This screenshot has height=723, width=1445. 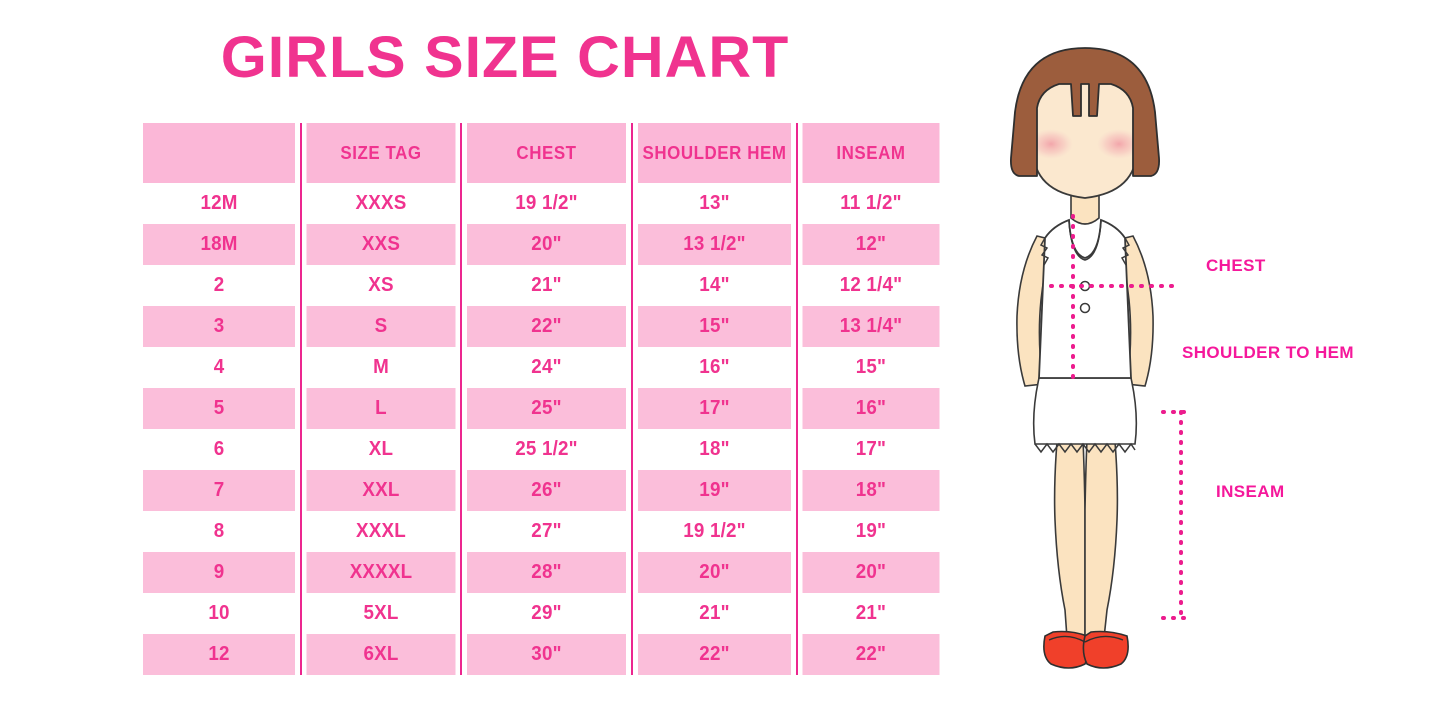 I want to click on cell-size-tag: M, so click(x=381, y=367).